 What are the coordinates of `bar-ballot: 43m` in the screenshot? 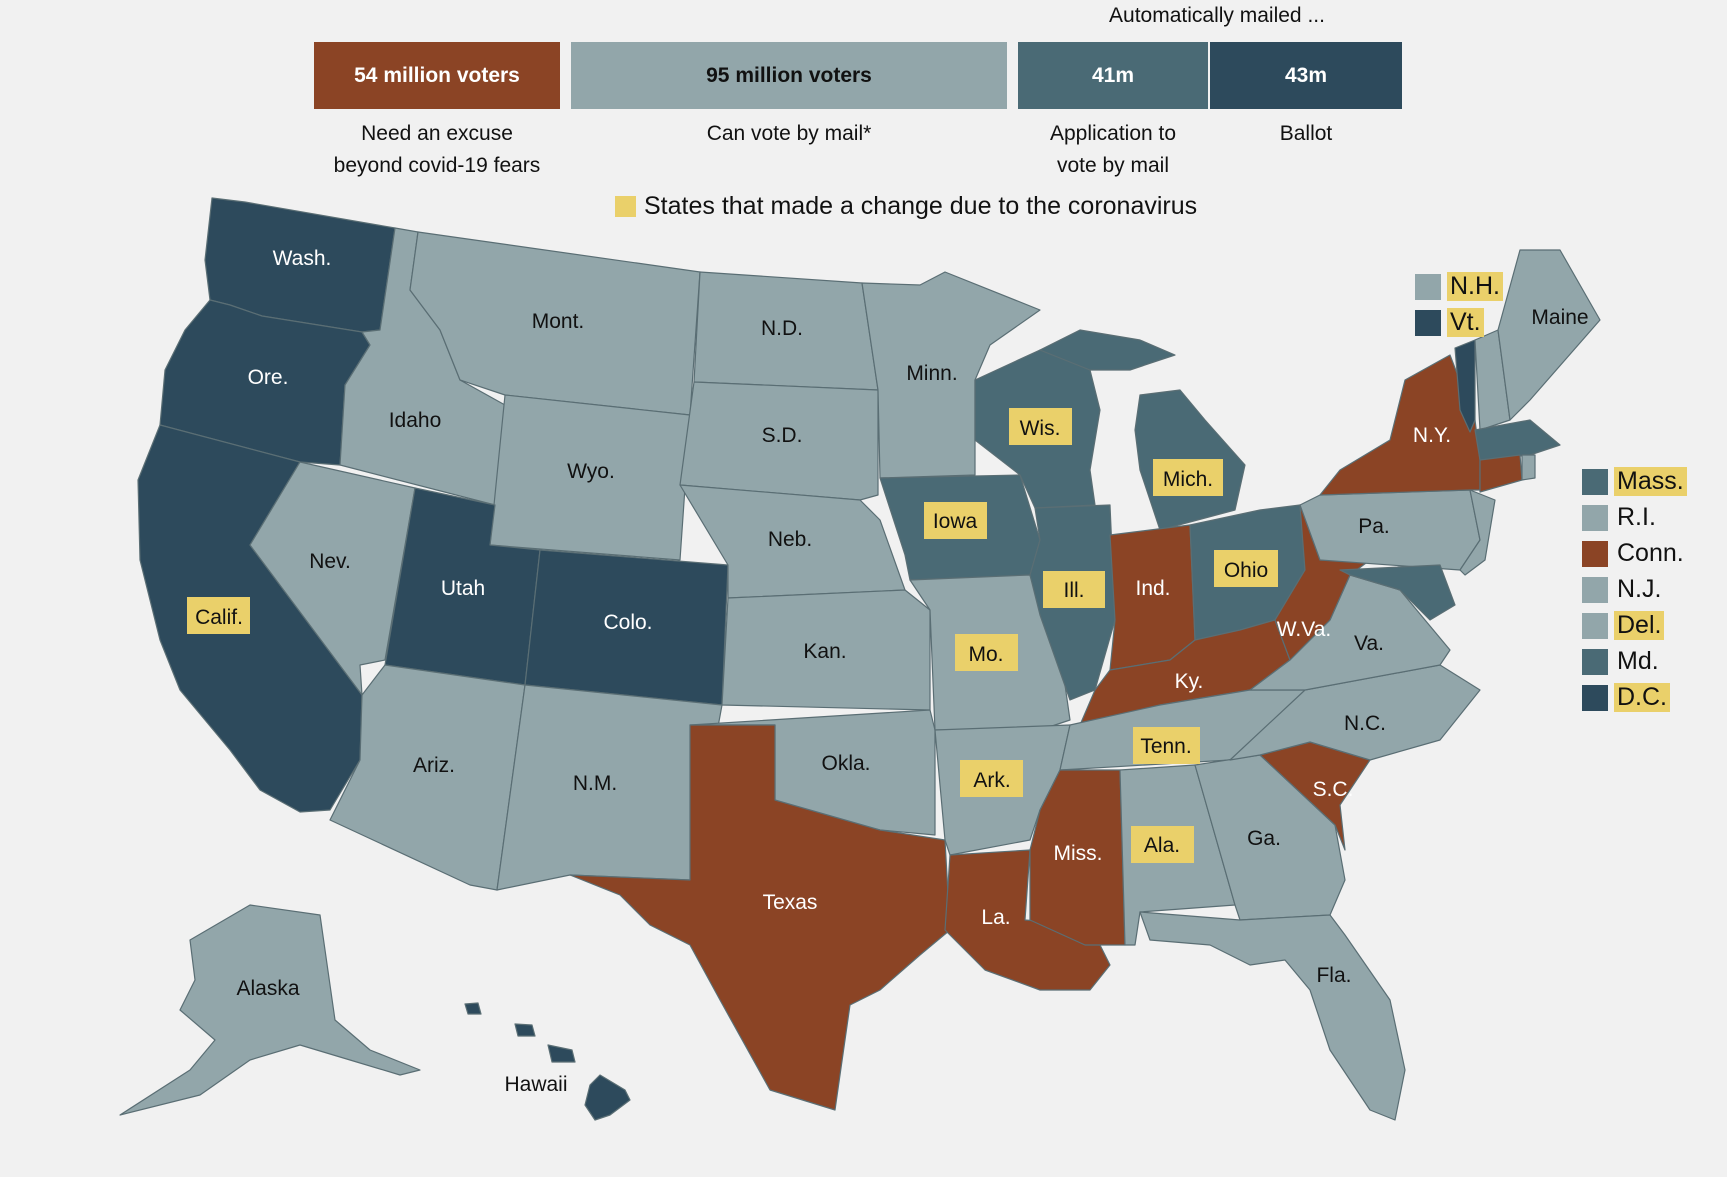 It's located at (1306, 75).